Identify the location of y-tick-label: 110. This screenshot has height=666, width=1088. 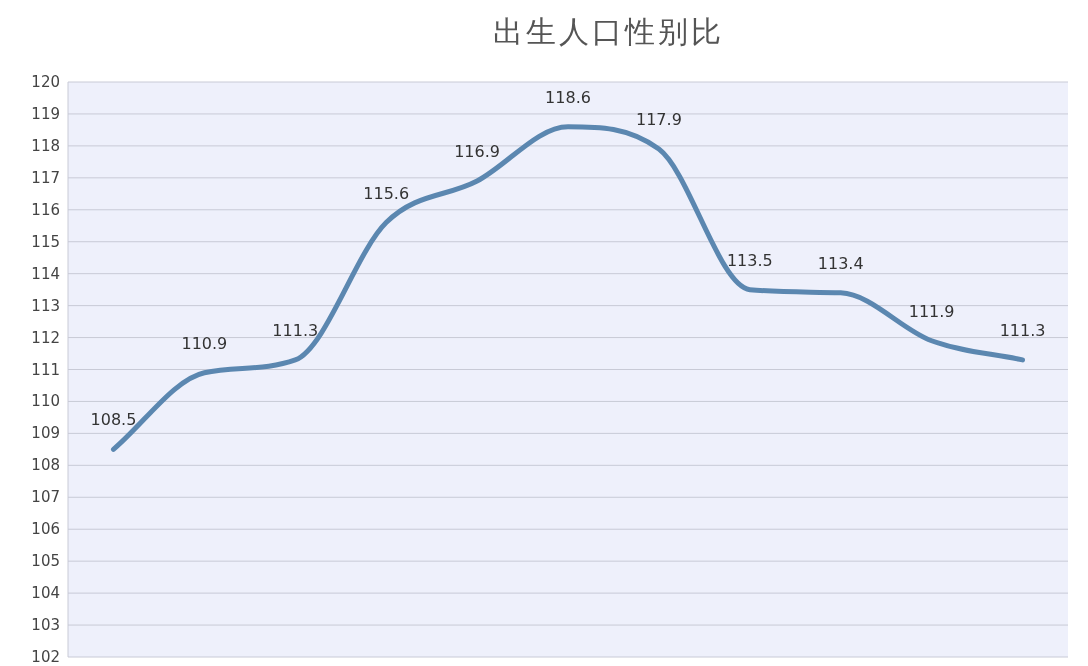
(45, 401).